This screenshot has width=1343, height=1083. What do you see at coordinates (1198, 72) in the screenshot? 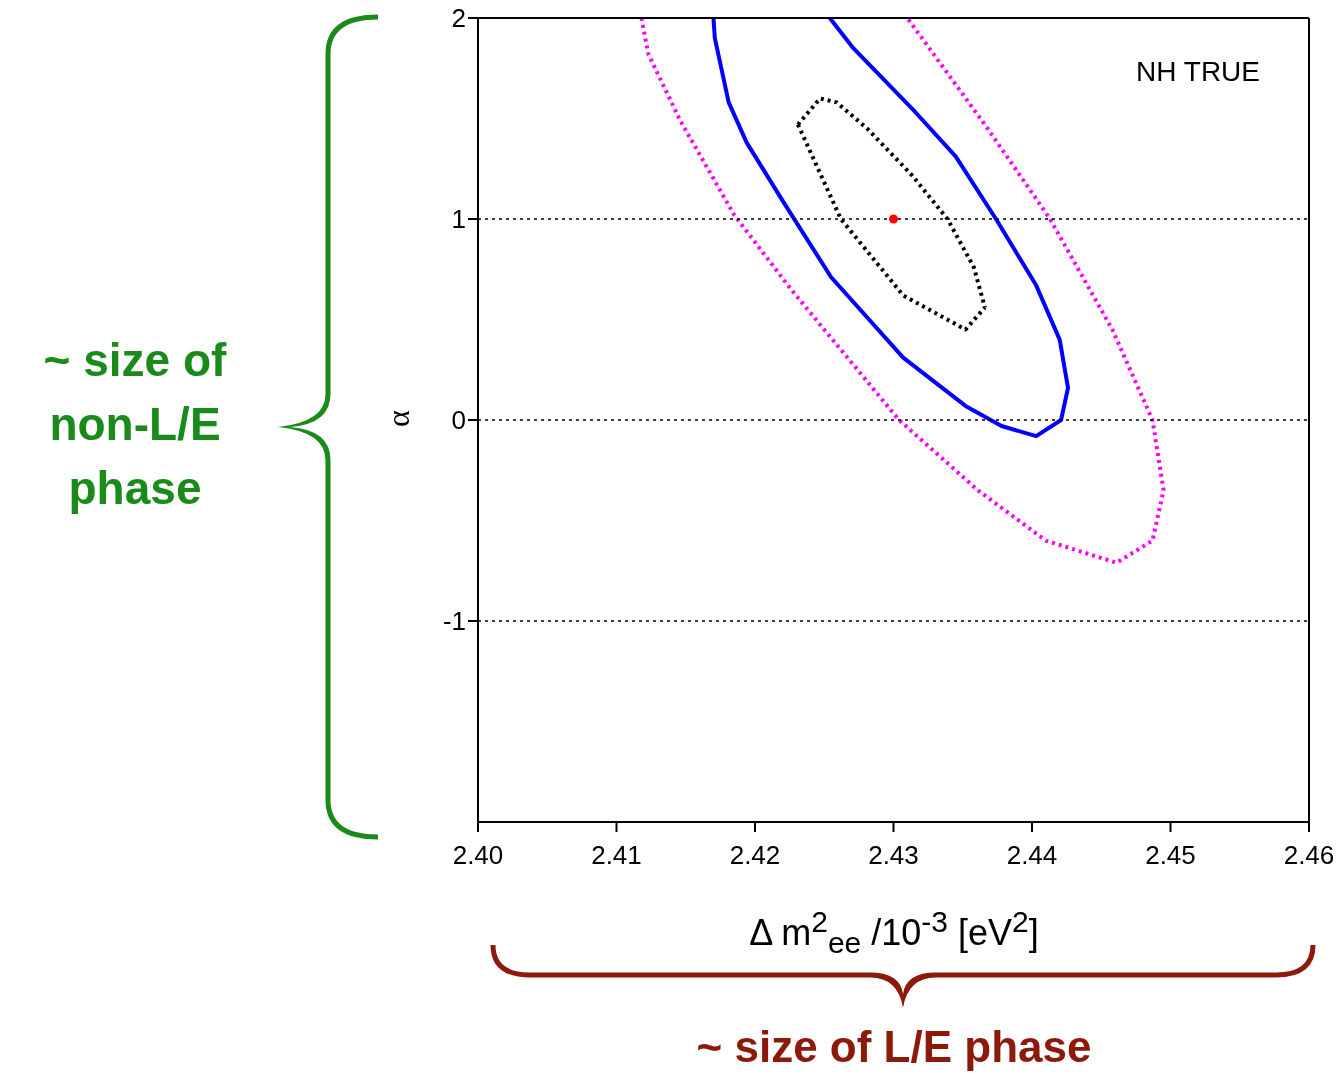
I see `annotation: NH TRUE` at bounding box center [1198, 72].